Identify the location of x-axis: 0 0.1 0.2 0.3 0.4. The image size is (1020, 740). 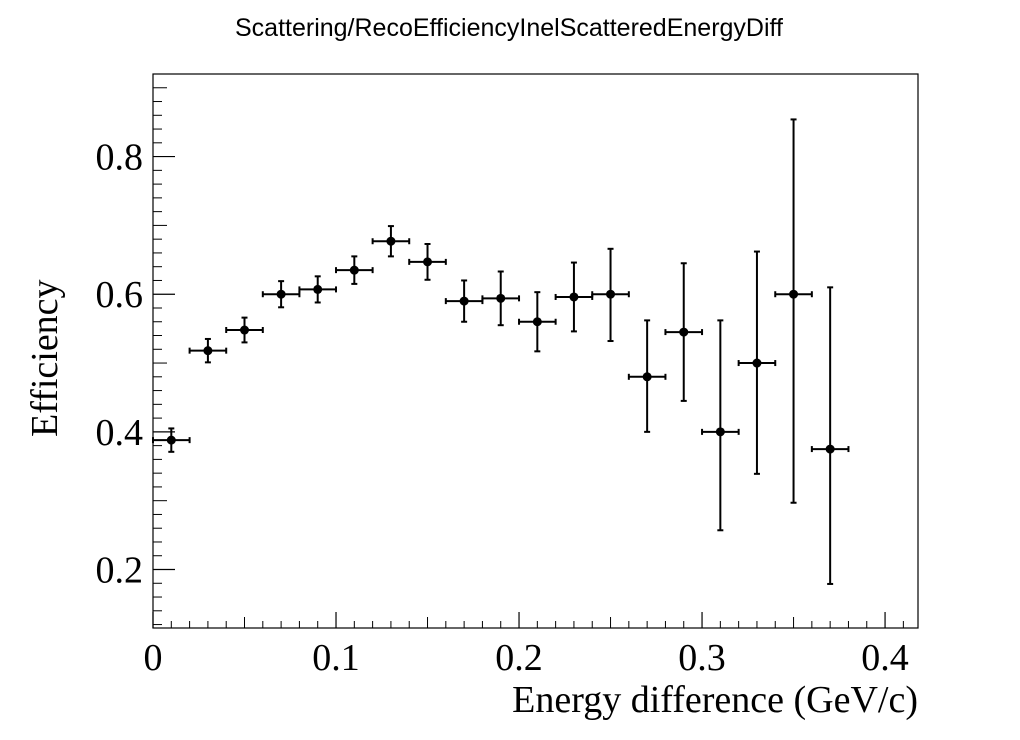
(526, 645).